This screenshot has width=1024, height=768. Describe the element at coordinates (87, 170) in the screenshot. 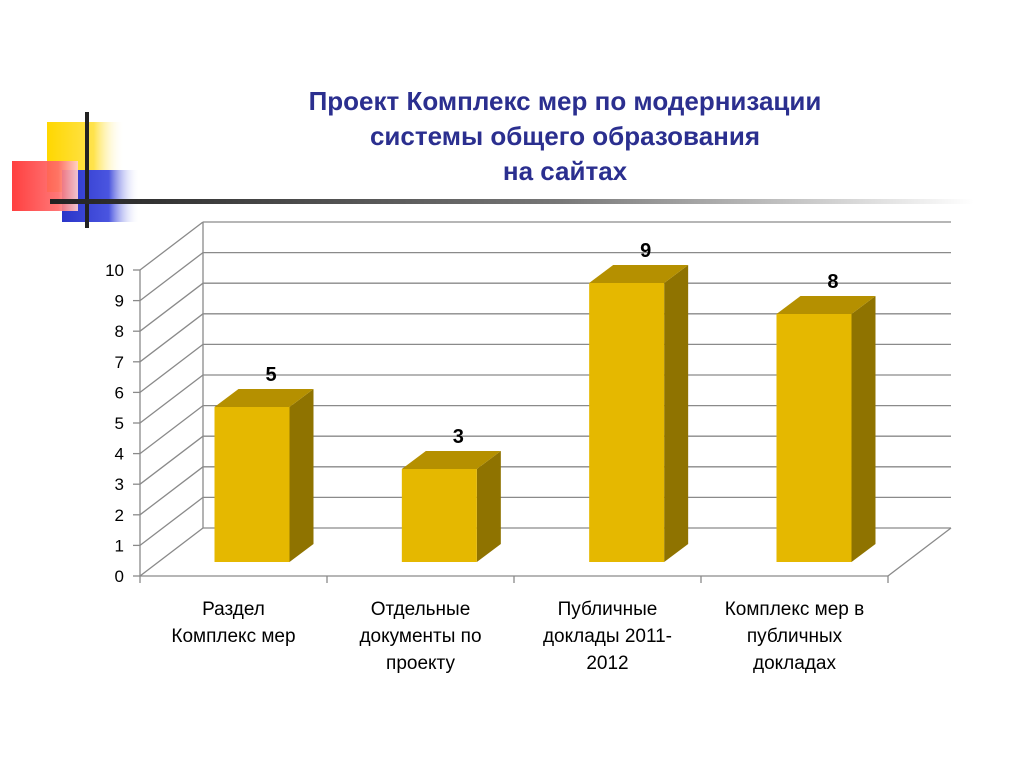

I see `vertical-line` at that location.